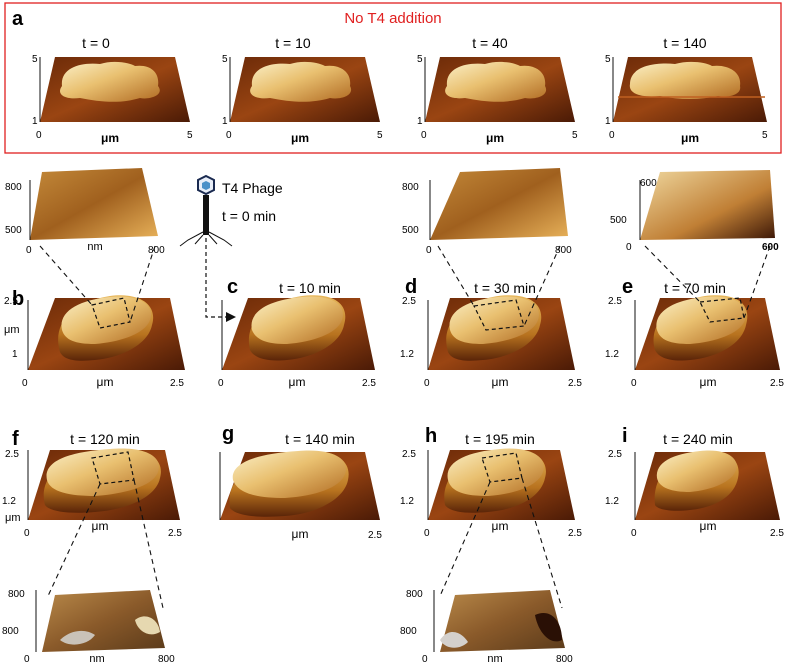 Image resolution: width=787 pixels, height=667 pixels. What do you see at coordinates (10, 631) in the screenshot?
I see `zoom-z-bottom: 800` at bounding box center [10, 631].